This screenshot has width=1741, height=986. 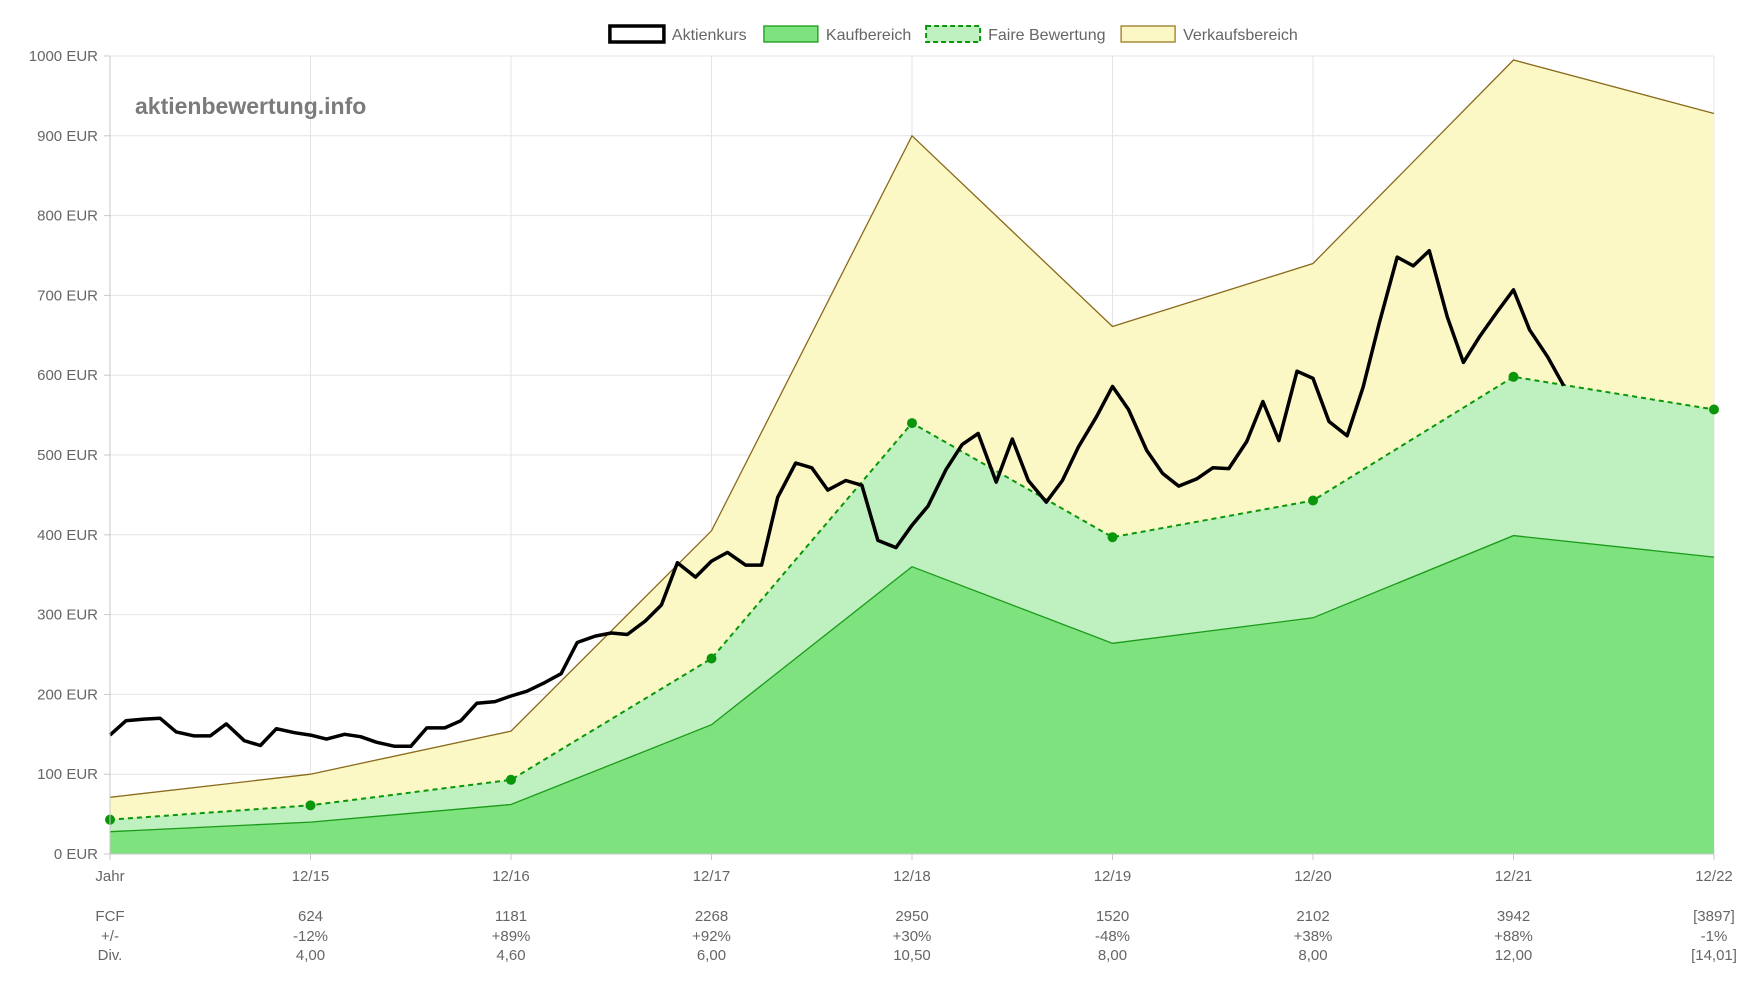 I want to click on table-cell-0-2: 2268, so click(x=711, y=916).